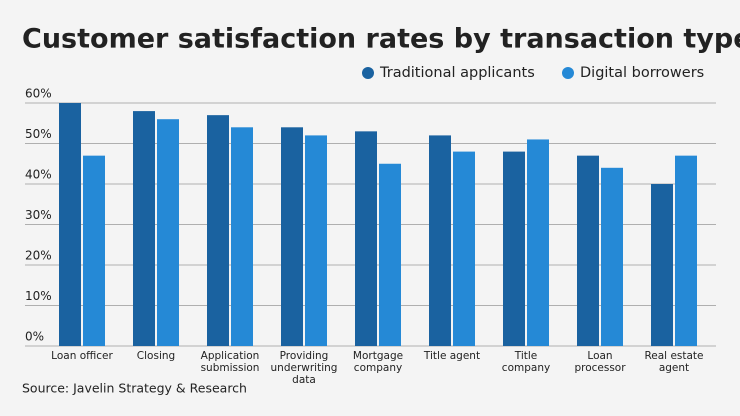 The height and width of the screenshot is (416, 740). I want to click on x-tick-label: Application submission, so click(230, 362).